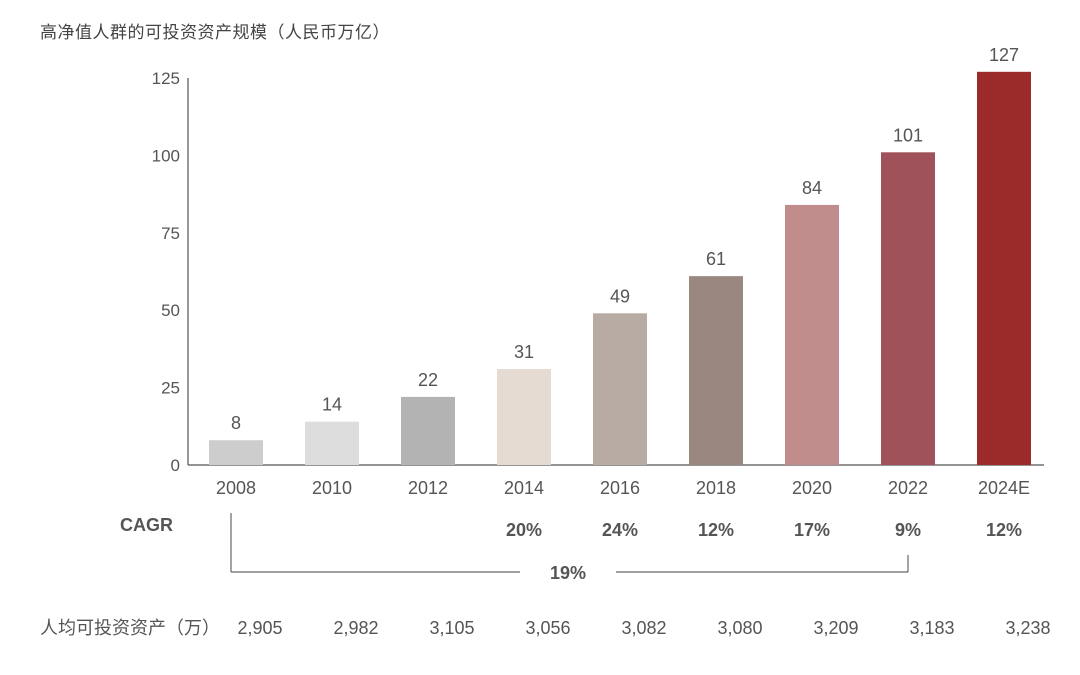 Image resolution: width=1080 pixels, height=675 pixels. What do you see at coordinates (812, 188) in the screenshot?
I see `value-label: 84` at bounding box center [812, 188].